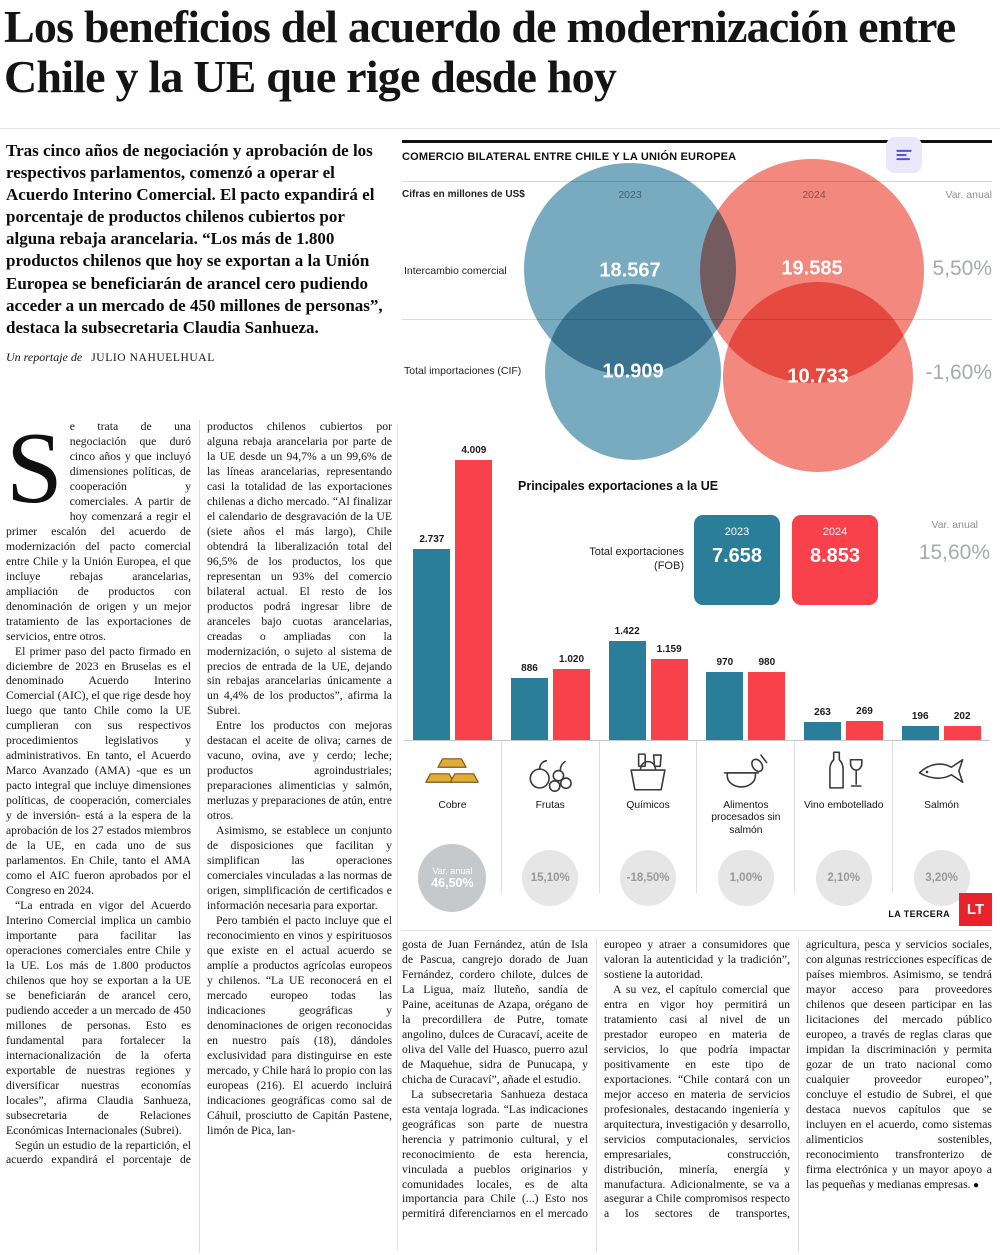  I want to click on byline: Un reportaje de JULIO NAHUELHUAL, so click(110, 357).